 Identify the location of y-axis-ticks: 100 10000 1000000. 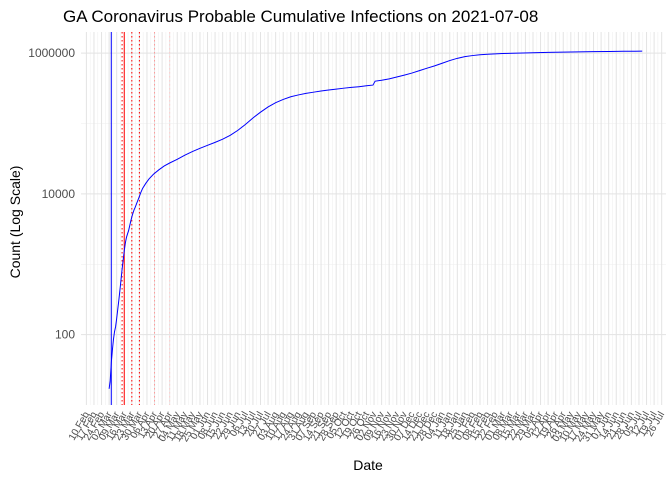
(51, 193).